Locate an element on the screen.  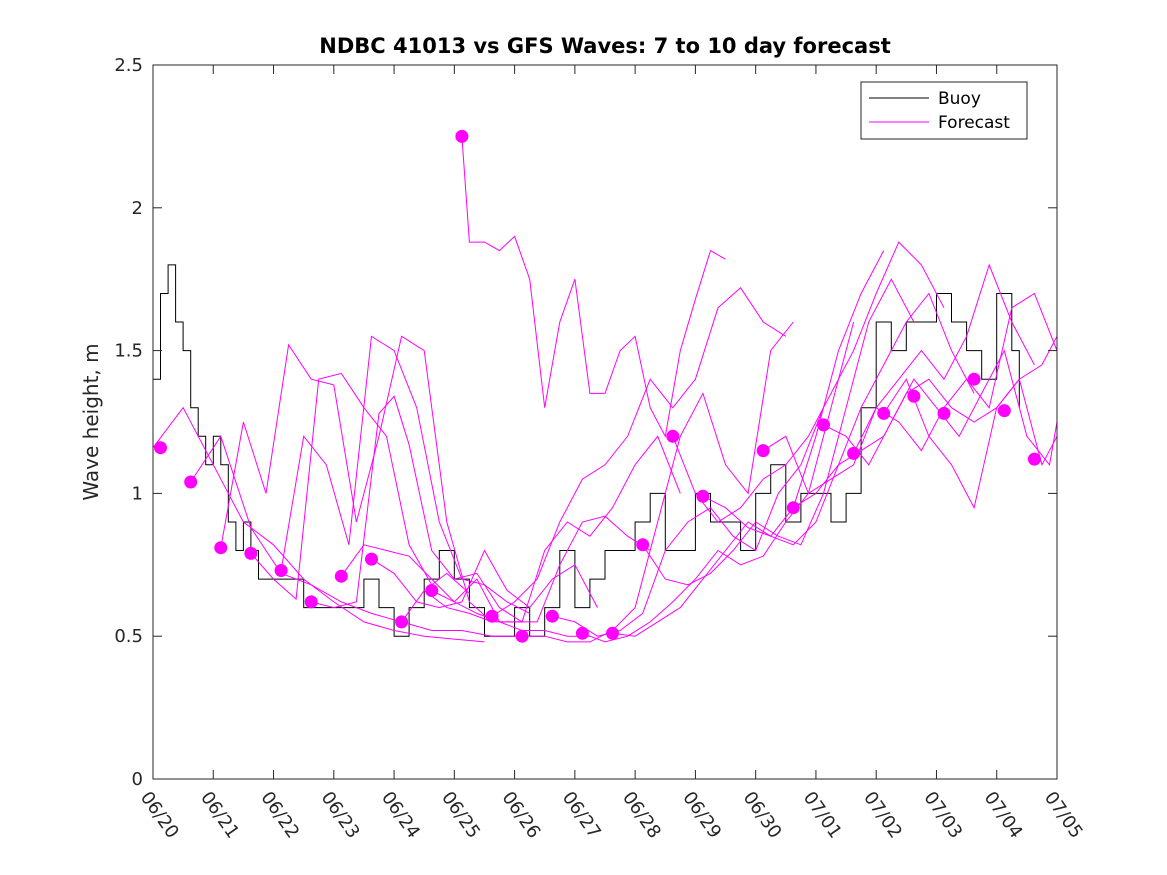
legend-box is located at coordinates (944, 110).